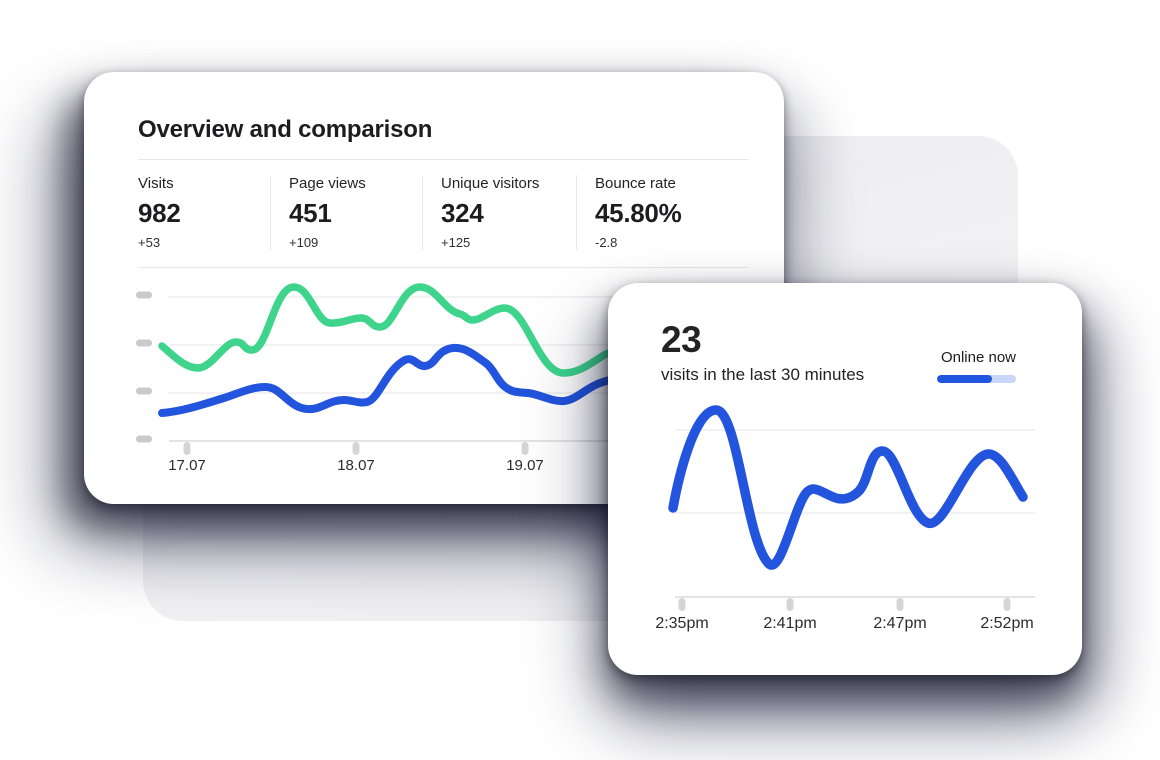  I want to click on live-chart: 2:35pm 2:41pm 2:47pm 2:52pm, so click(847, 517).